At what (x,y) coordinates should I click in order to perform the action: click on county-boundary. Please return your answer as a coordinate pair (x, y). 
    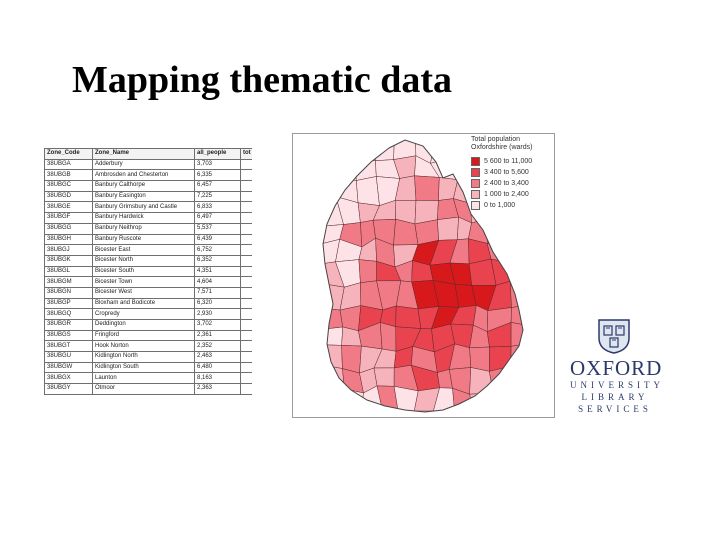
    Looking at the image, I should click on (423, 276).